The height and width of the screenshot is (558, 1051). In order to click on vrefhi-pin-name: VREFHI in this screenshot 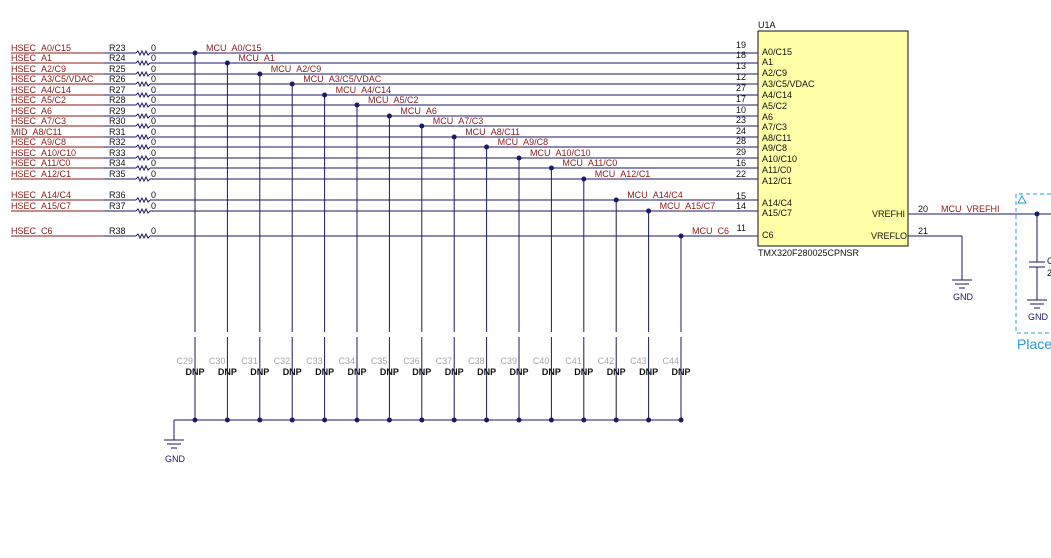, I will do `click(888, 214)`.